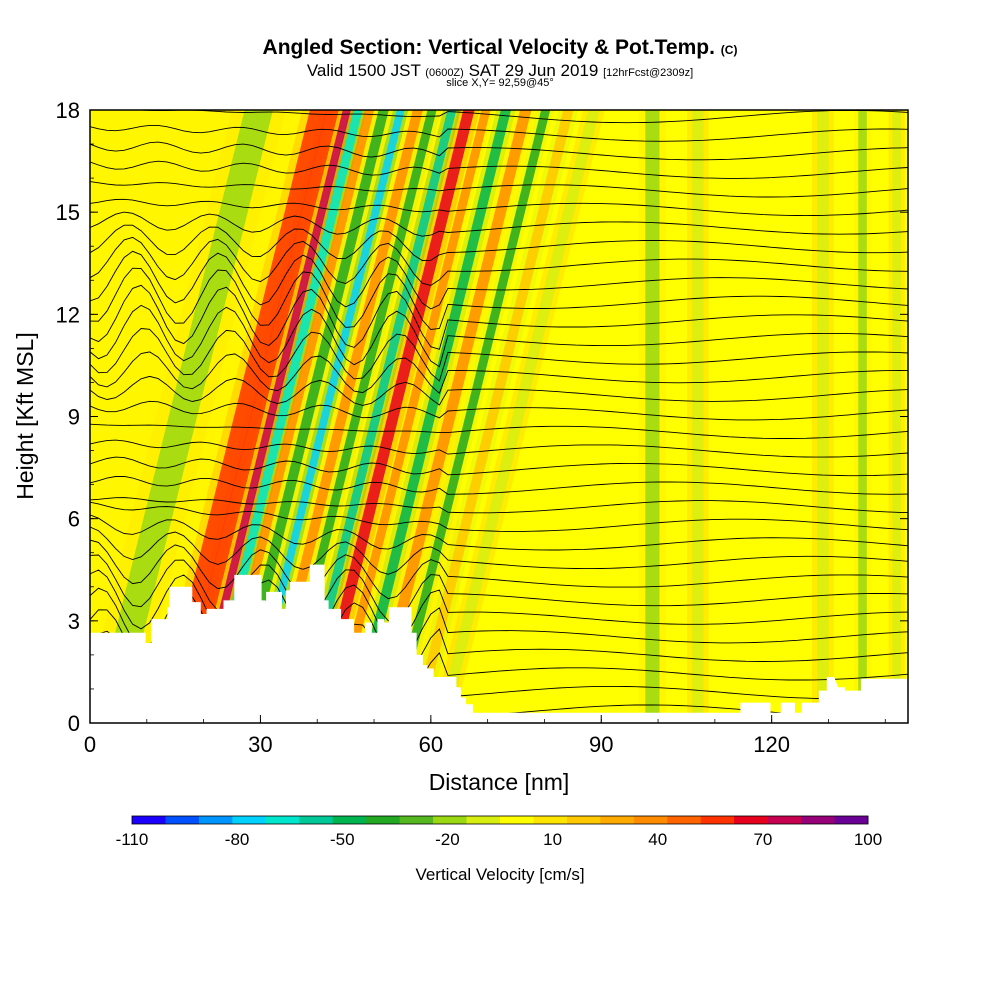  Describe the element at coordinates (499, 782) in the screenshot. I see `x-axis-label: Distance [nm]` at that location.